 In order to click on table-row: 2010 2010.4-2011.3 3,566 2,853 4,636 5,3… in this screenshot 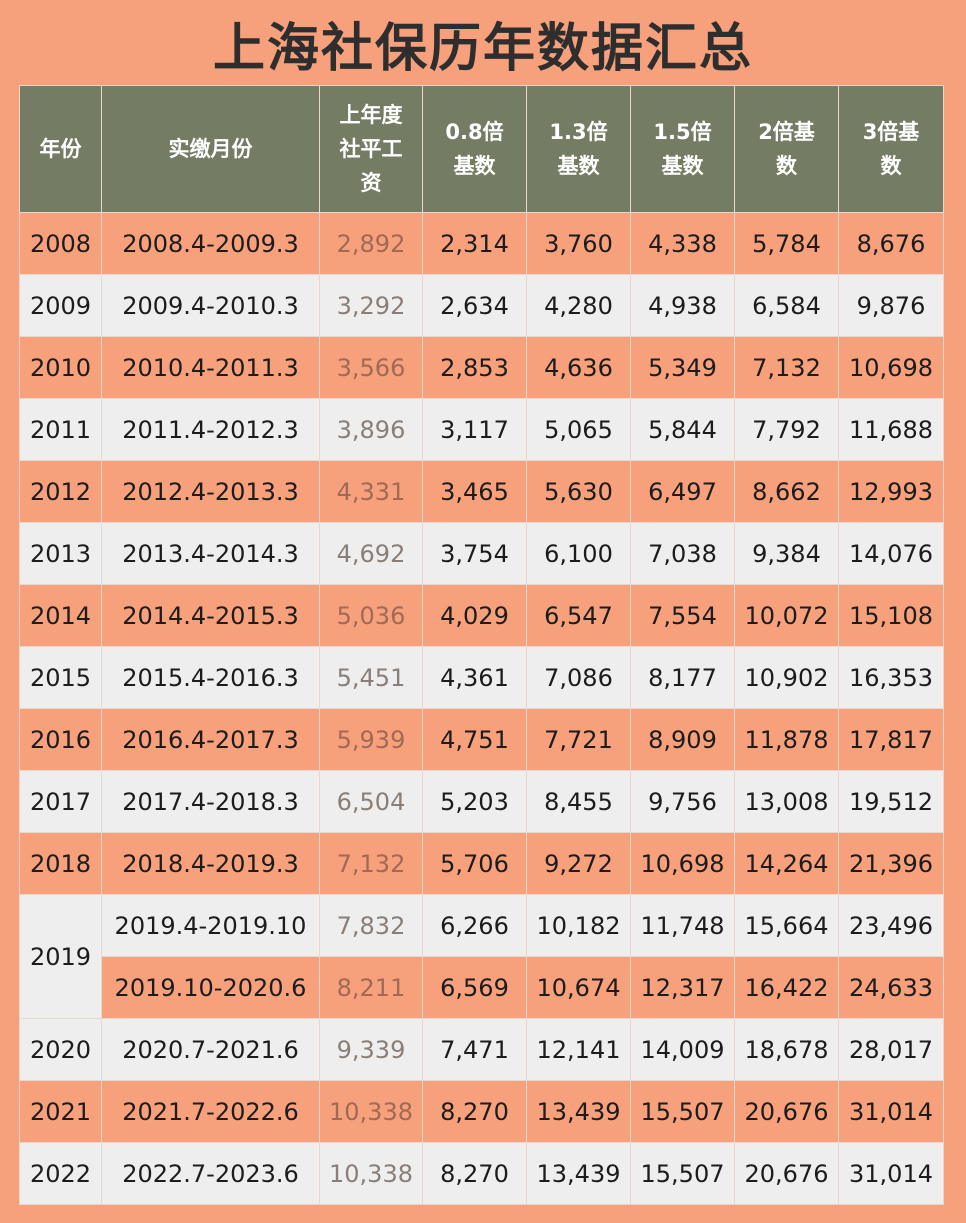, I will do `click(481, 367)`.